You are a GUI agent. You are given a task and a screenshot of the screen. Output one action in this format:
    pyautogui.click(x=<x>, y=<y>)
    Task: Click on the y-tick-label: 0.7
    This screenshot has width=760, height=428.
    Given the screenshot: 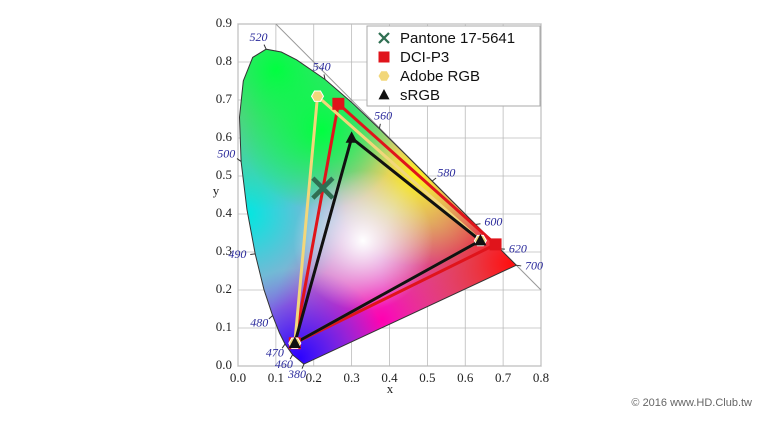 What is the action you would take?
    pyautogui.click(x=224, y=98)
    